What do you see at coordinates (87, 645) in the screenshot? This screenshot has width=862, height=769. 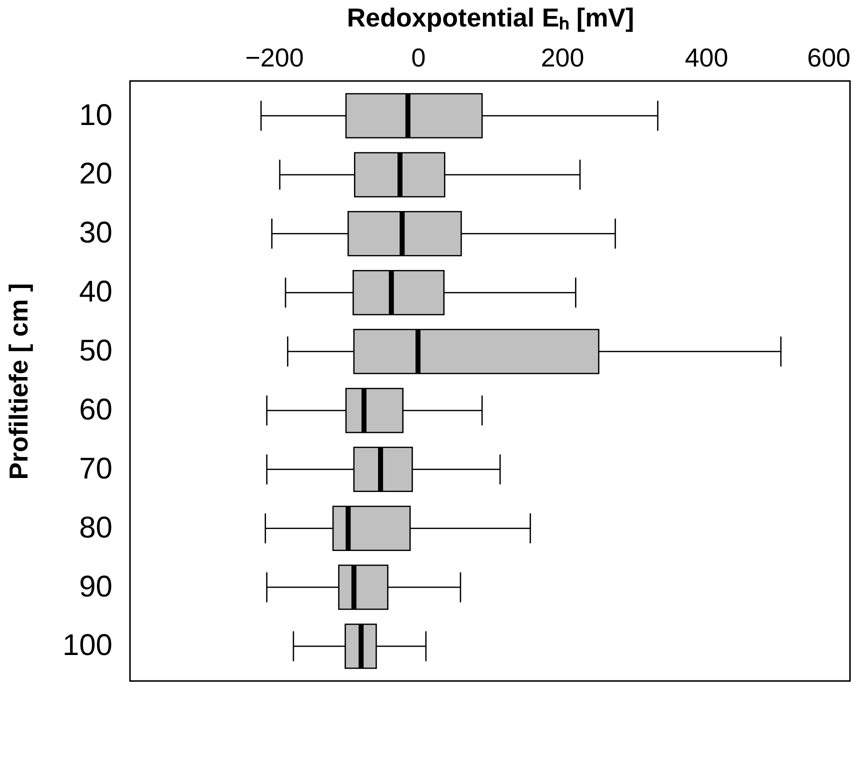 I see `y-tick-label: 100` at bounding box center [87, 645].